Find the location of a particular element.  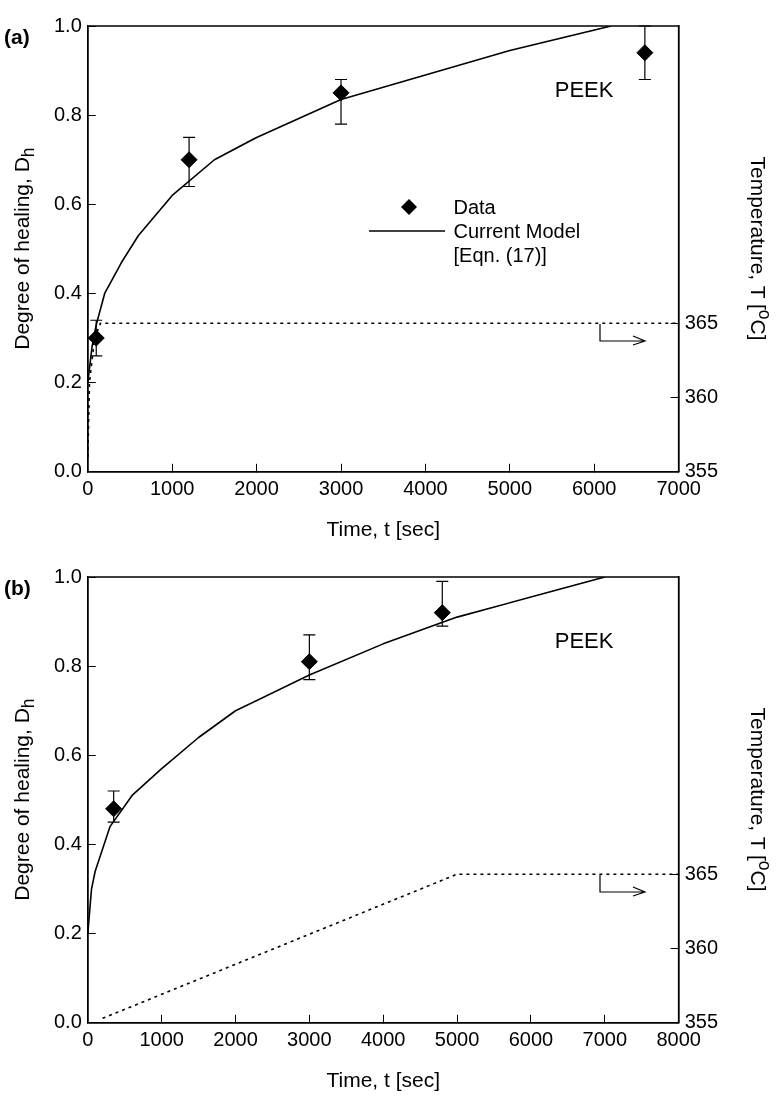

text: (b) is located at coordinates (17, 587).